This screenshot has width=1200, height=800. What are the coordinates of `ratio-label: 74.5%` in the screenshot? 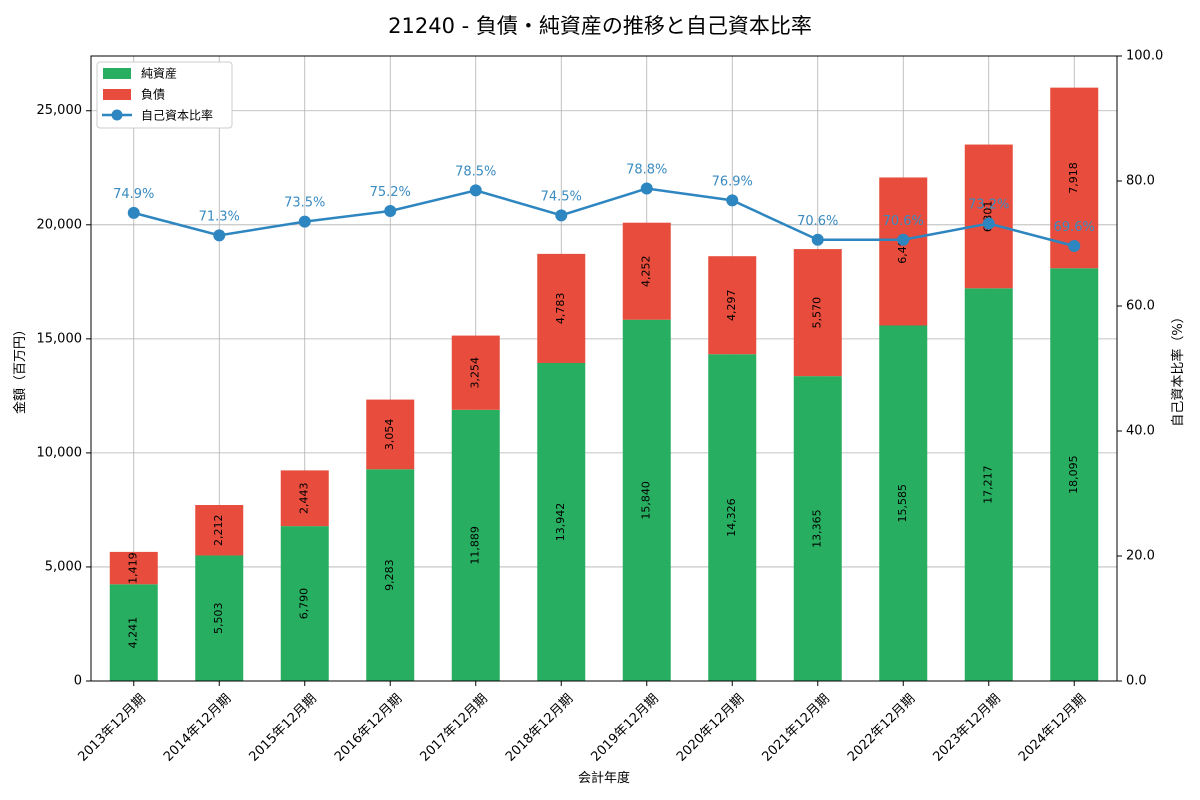 It's located at (561, 196).